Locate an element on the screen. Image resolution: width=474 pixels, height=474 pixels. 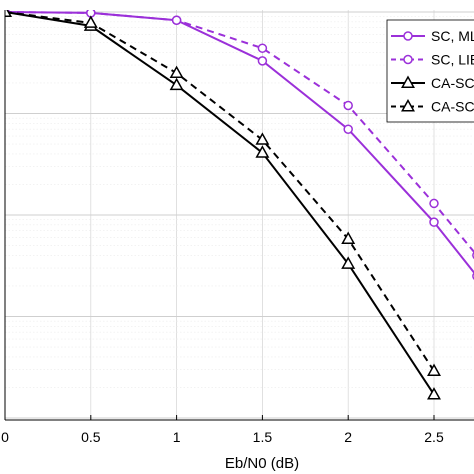
legend-label: SC, MLE is located at coordinates (452, 36).